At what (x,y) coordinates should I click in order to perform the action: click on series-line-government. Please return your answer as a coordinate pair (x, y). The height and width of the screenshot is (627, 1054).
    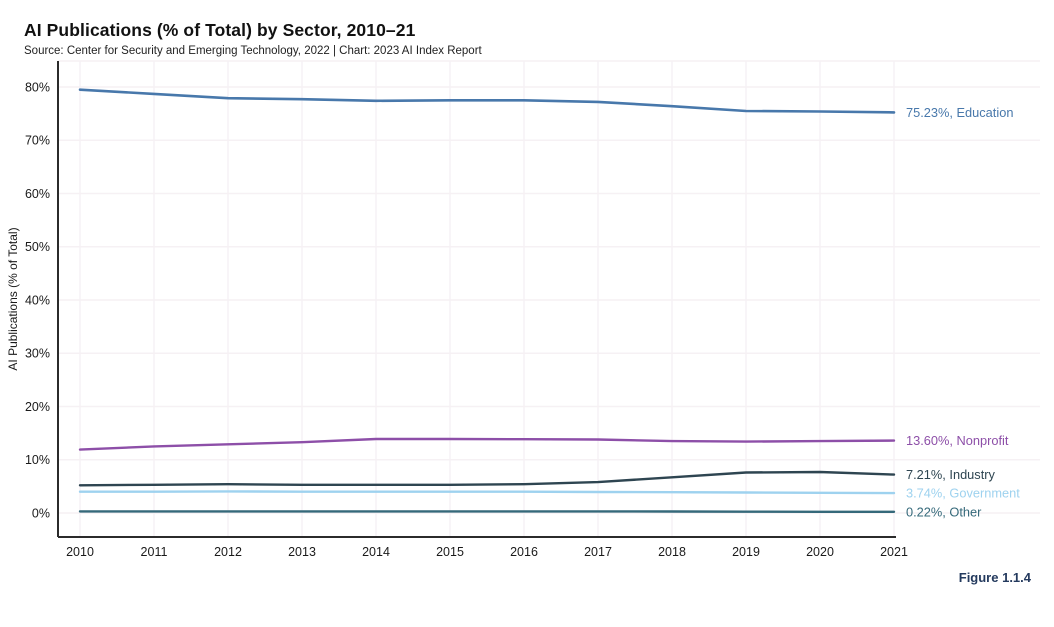
    Looking at the image, I should click on (487, 492).